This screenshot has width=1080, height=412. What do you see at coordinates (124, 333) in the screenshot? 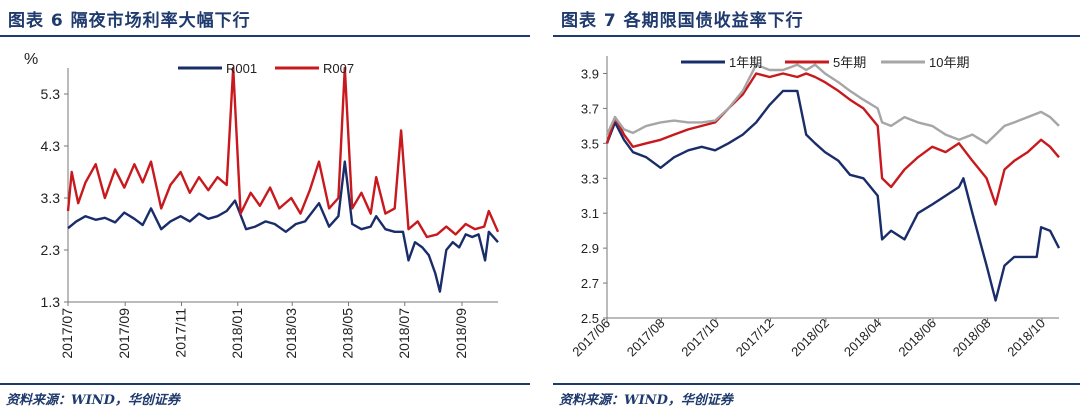
I see `x-tick-label: 2017/09` at bounding box center [124, 333].